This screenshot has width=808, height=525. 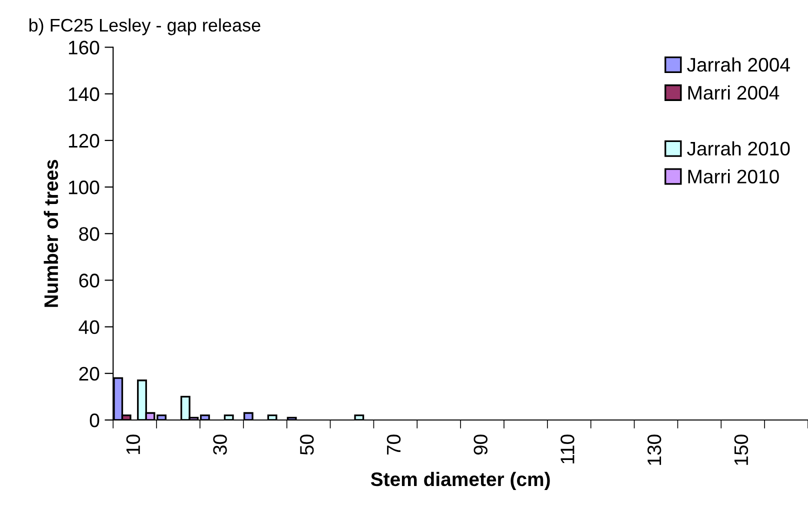 What do you see at coordinates (51, 233) in the screenshot?
I see `y-axis-title: Number of trees` at bounding box center [51, 233].